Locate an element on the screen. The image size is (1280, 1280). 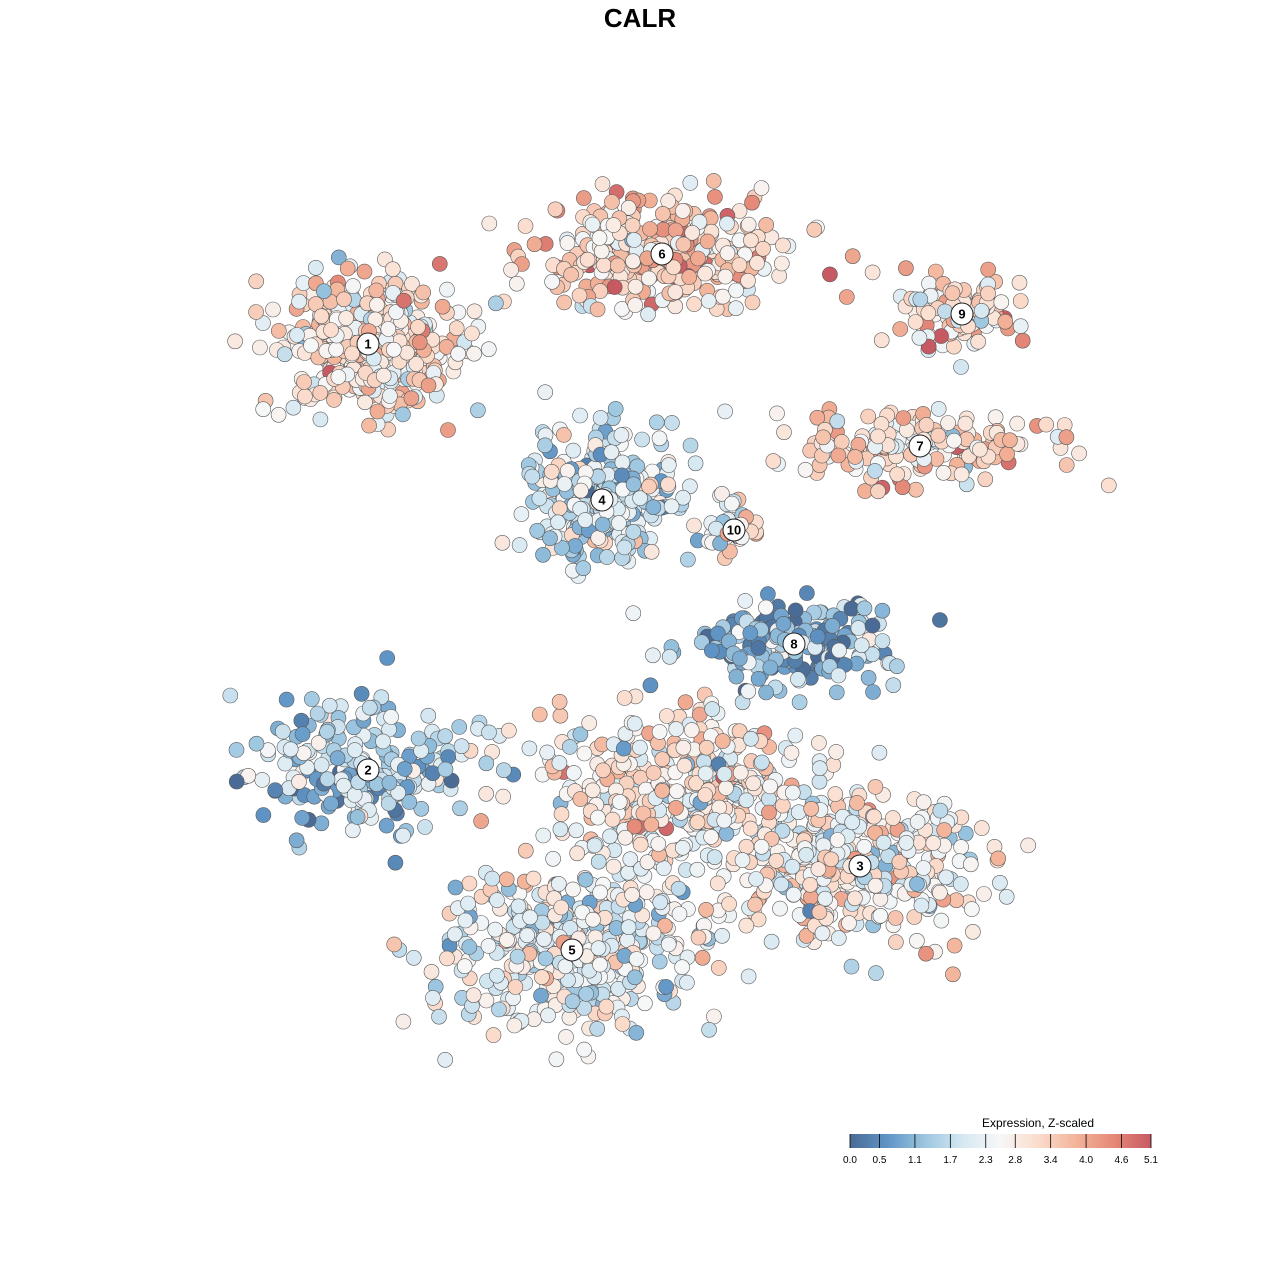
cluster-label-5: 5 is located at coordinates (572, 950).